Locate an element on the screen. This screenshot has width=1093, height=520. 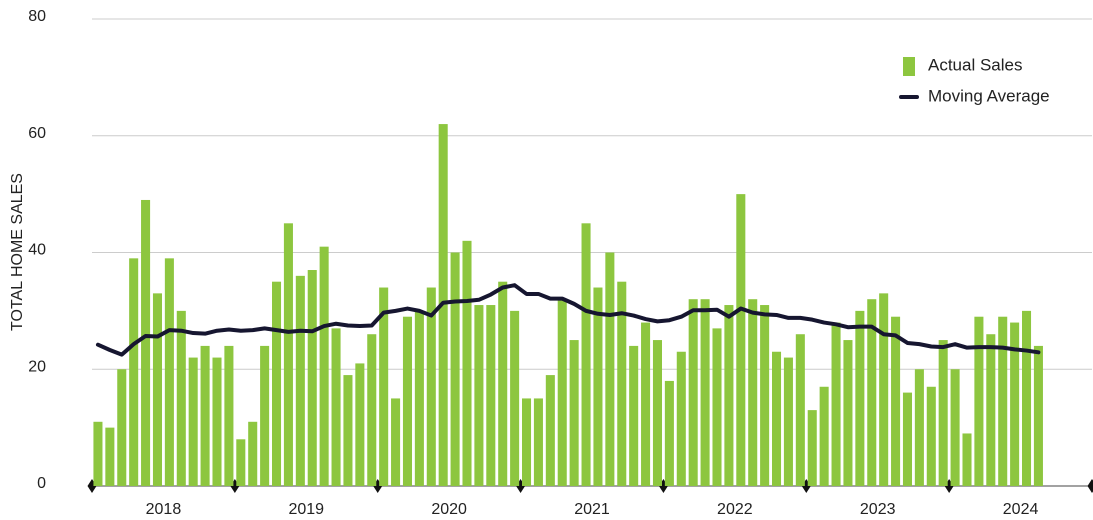
y-tick-label: 20 is located at coordinates (37, 366).